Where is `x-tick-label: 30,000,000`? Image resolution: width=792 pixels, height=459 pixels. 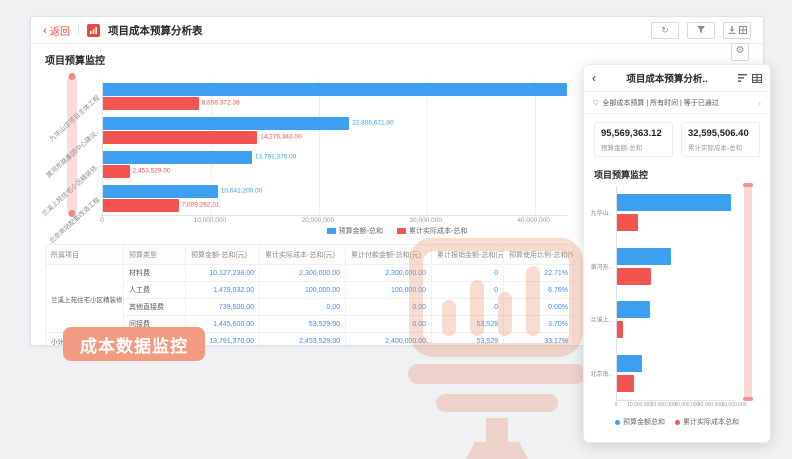
x-tick-label: 30,000,000 is located at coordinates (687, 405).